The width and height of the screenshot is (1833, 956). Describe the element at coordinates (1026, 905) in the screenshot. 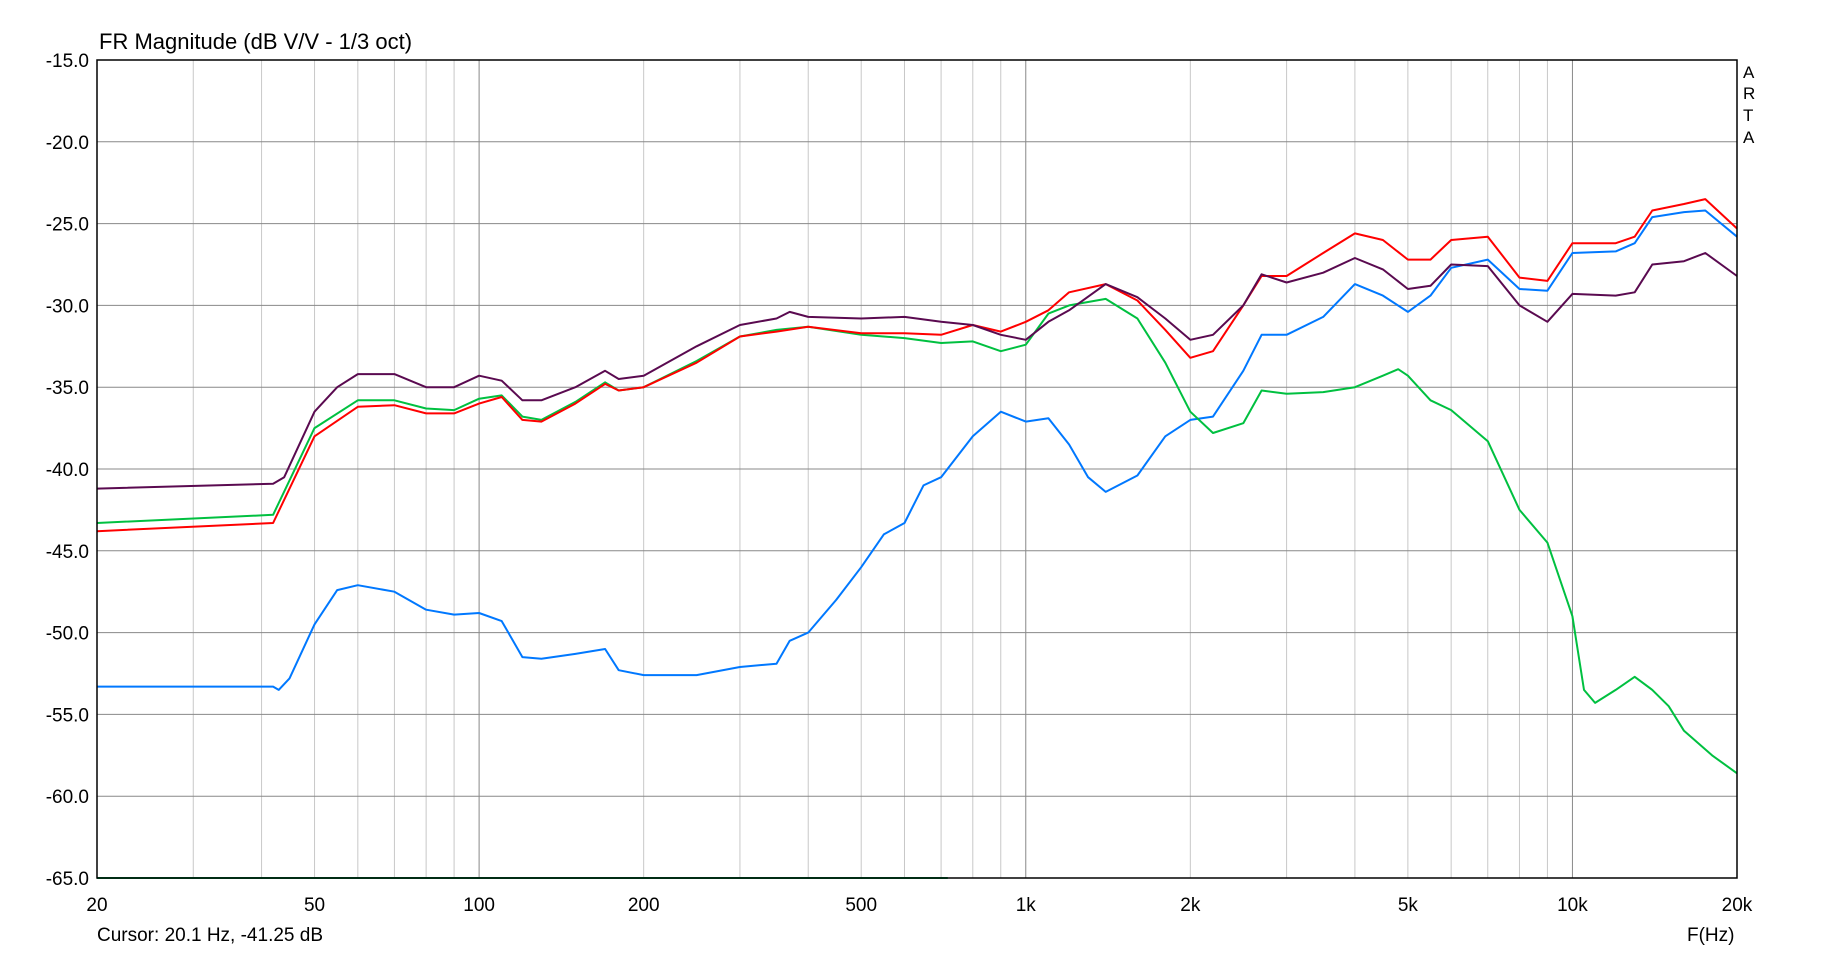

I see `x-tick-label: 1k` at that location.